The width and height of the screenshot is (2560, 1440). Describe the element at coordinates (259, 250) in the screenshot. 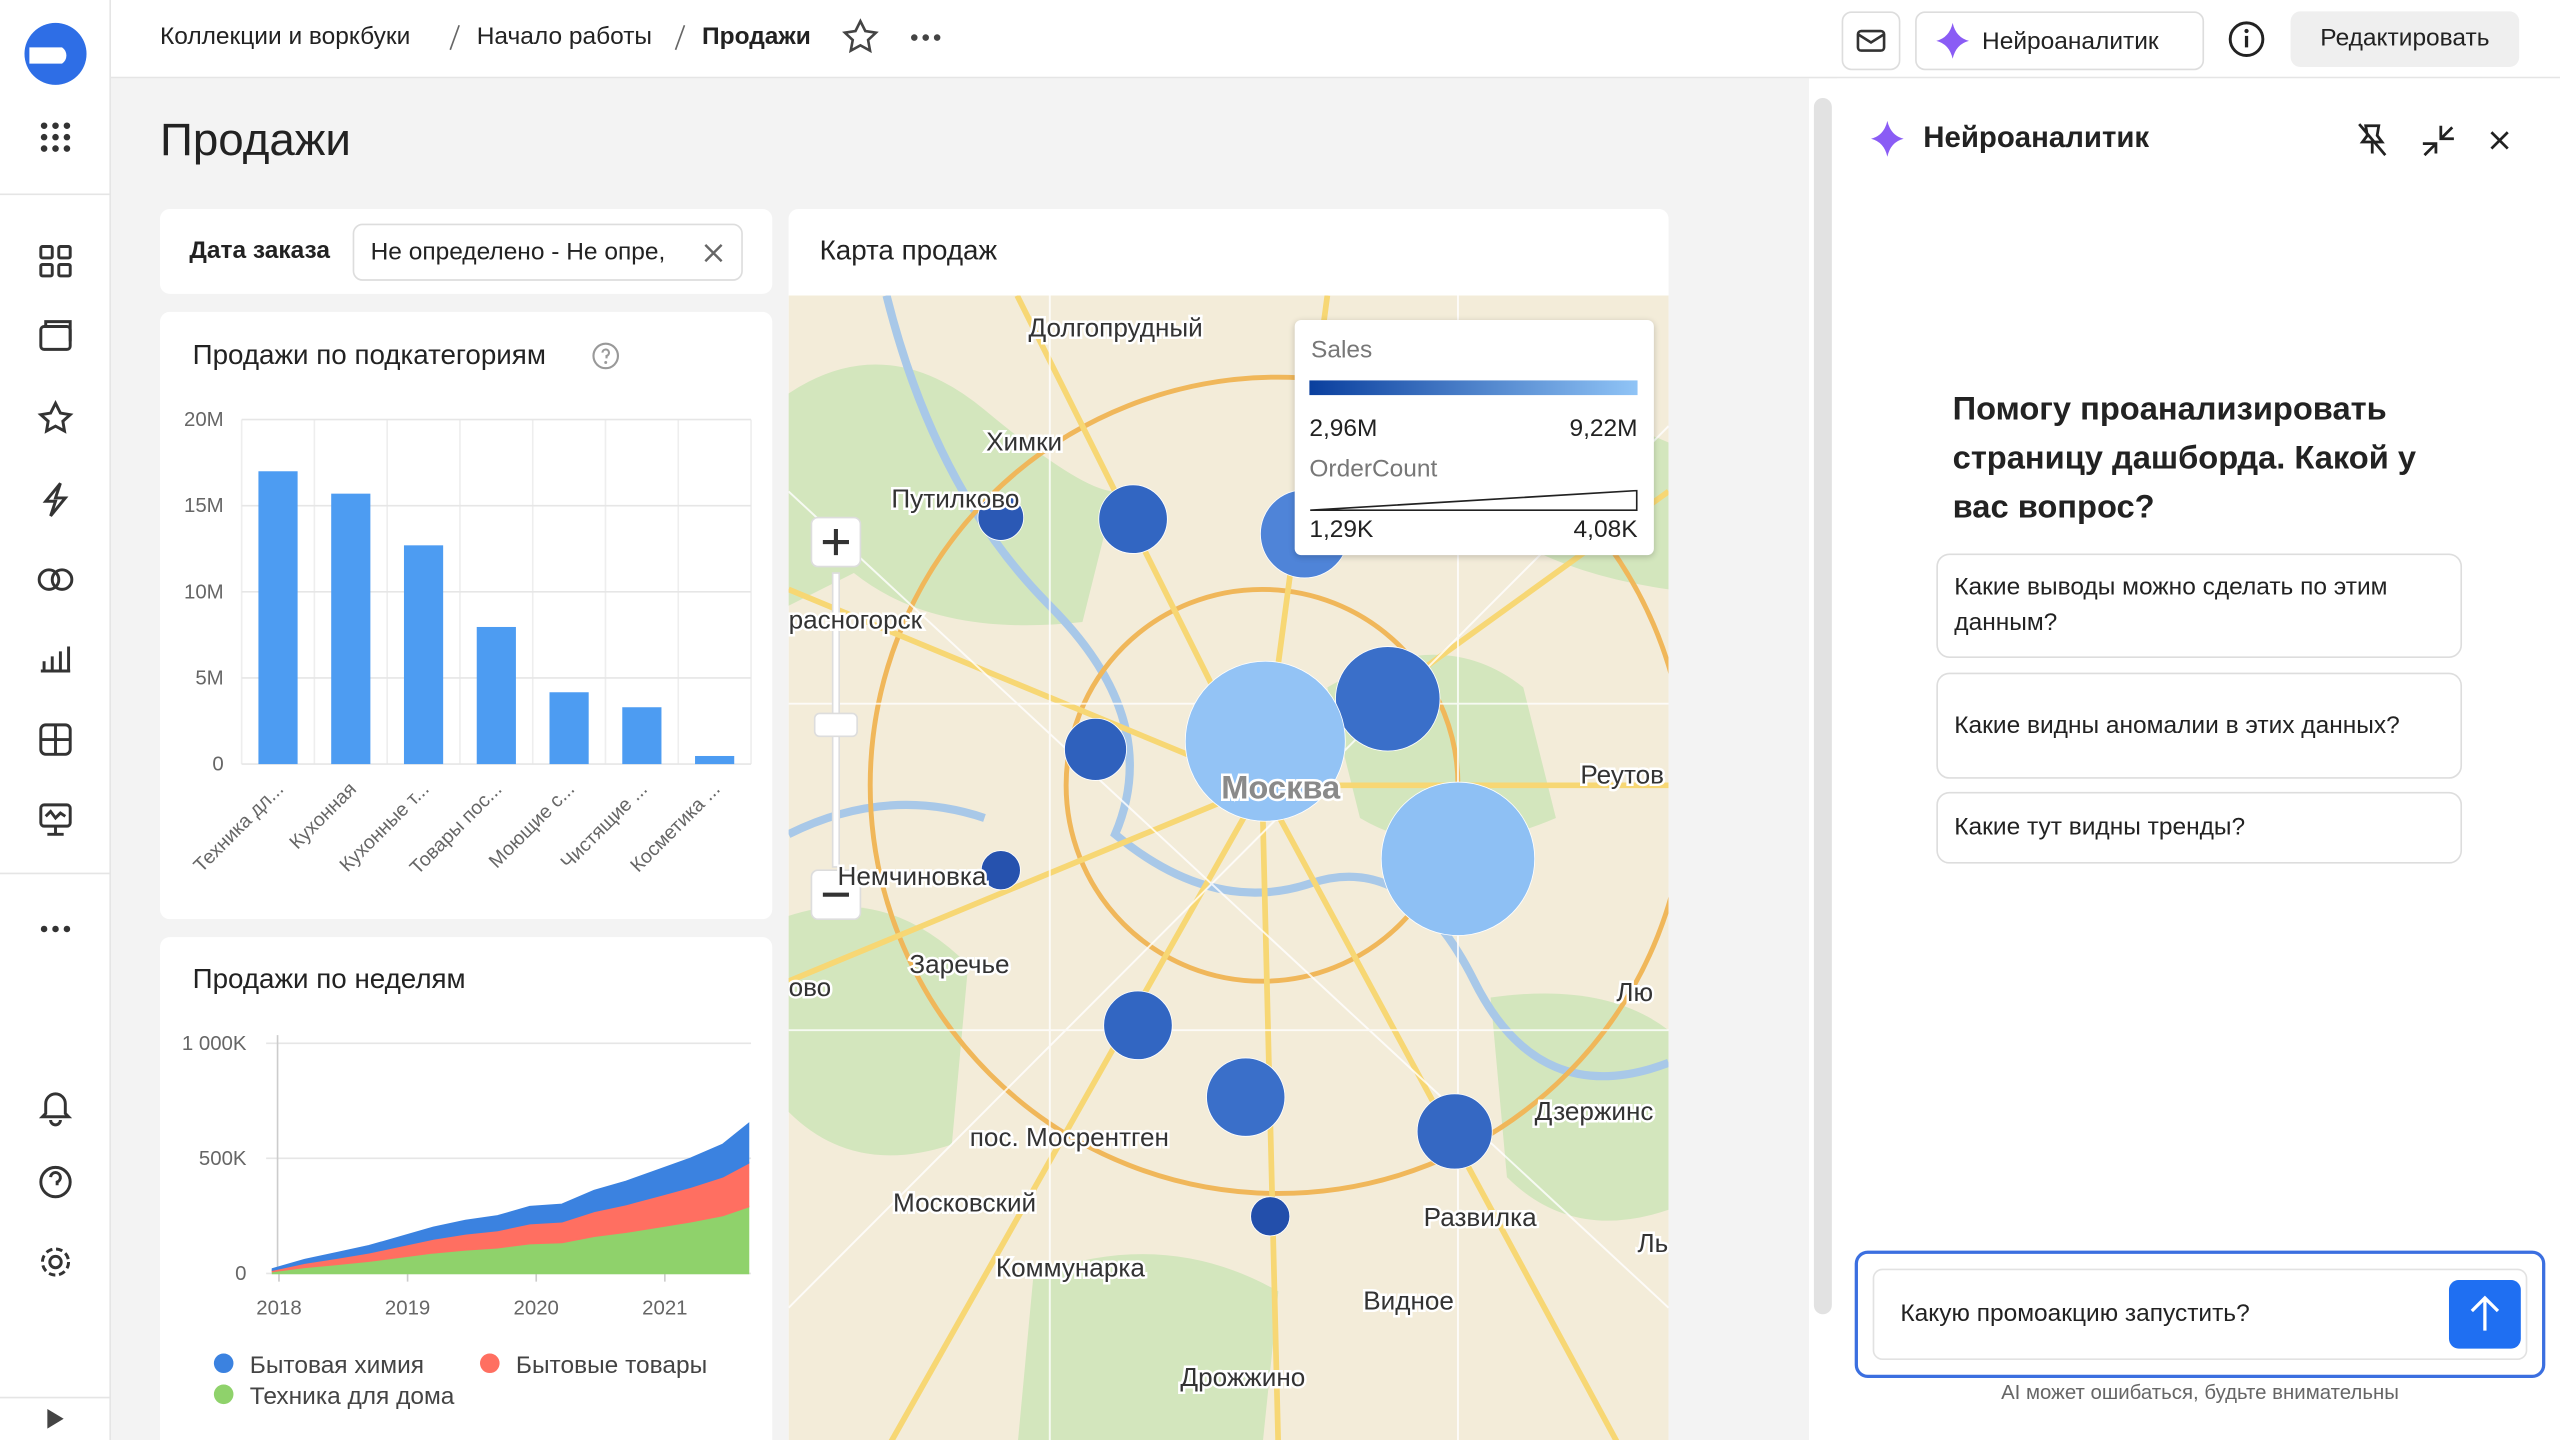

I see `filter-label: Дата заказа` at that location.